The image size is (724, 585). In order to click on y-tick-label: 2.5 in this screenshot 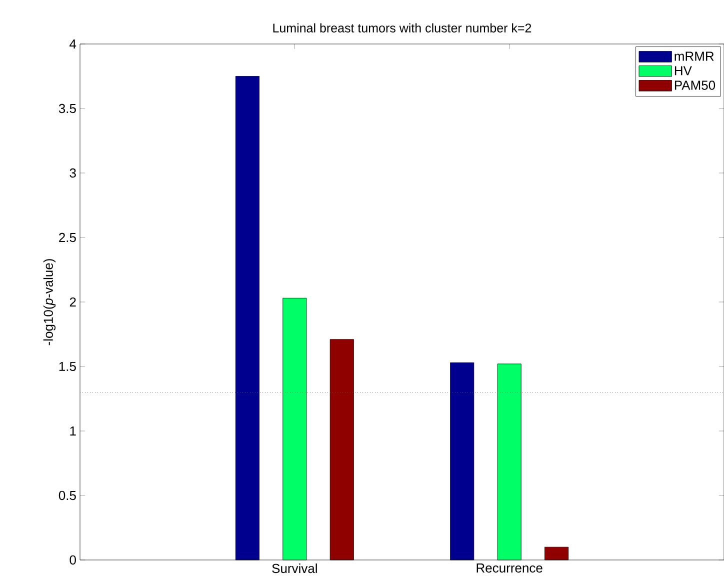, I will do `click(67, 237)`.